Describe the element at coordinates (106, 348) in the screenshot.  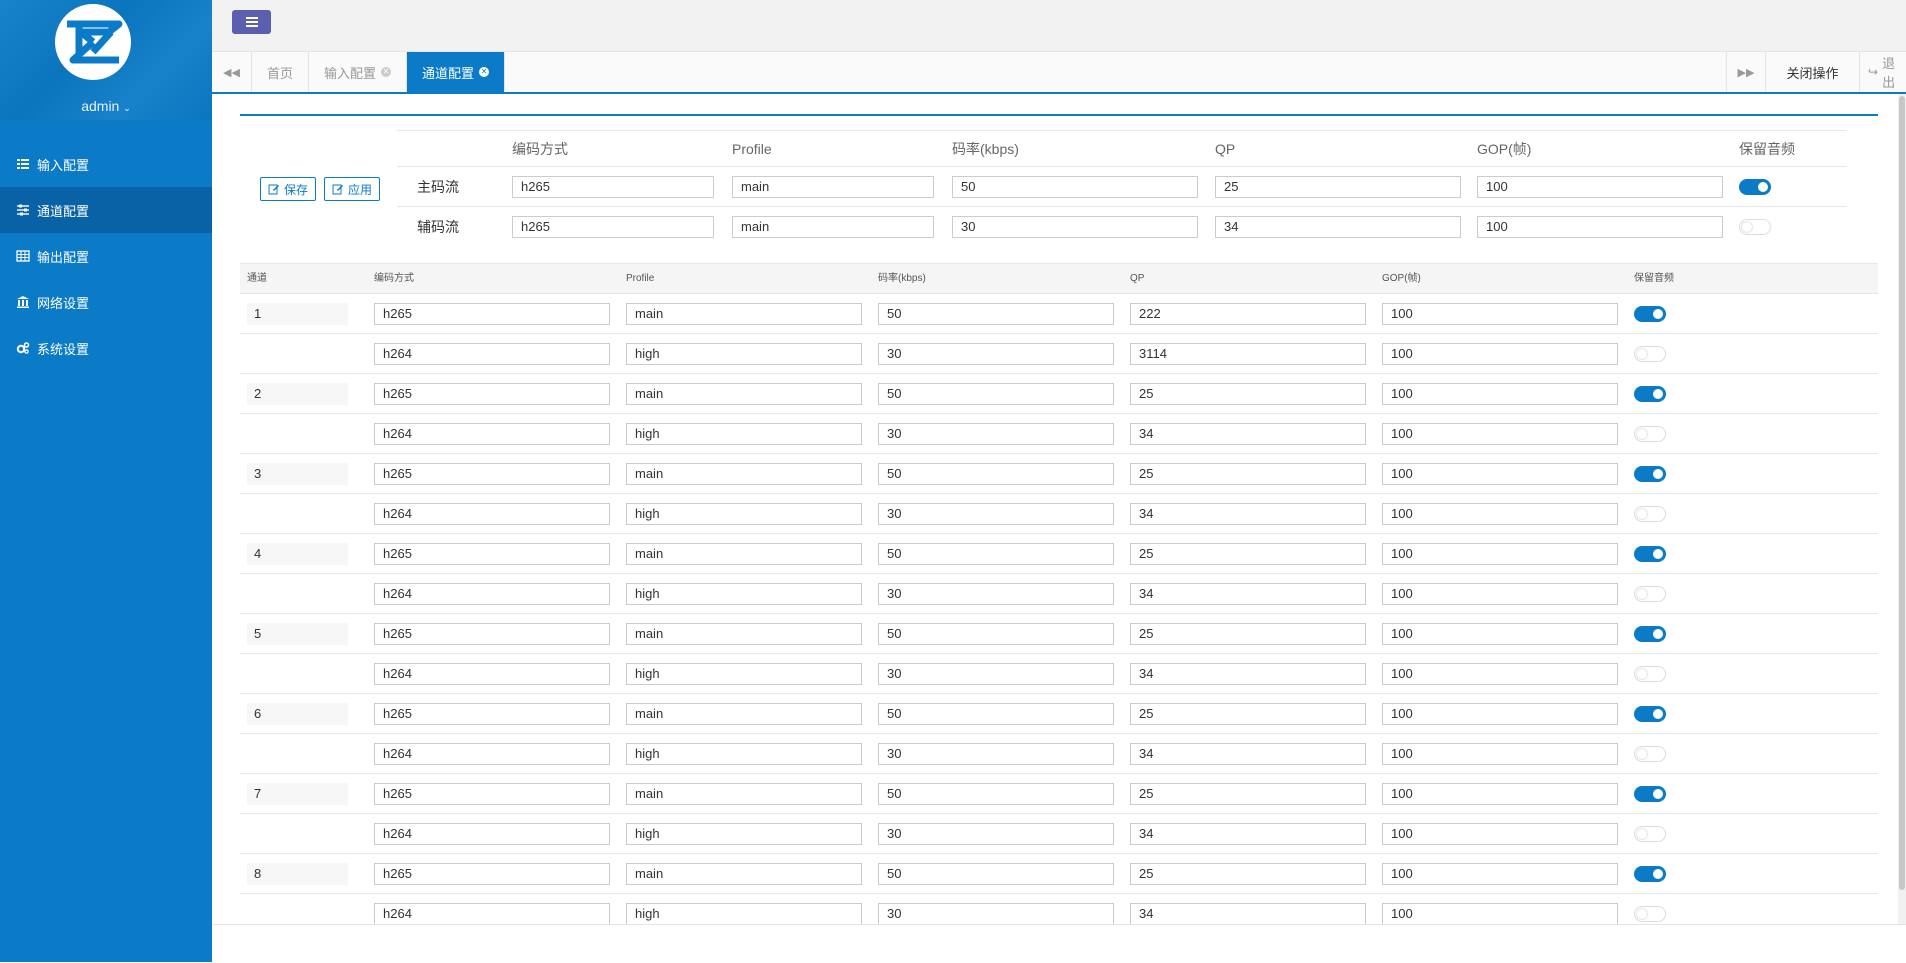
I see `sidebar-item-system-settings: 系统设置` at that location.